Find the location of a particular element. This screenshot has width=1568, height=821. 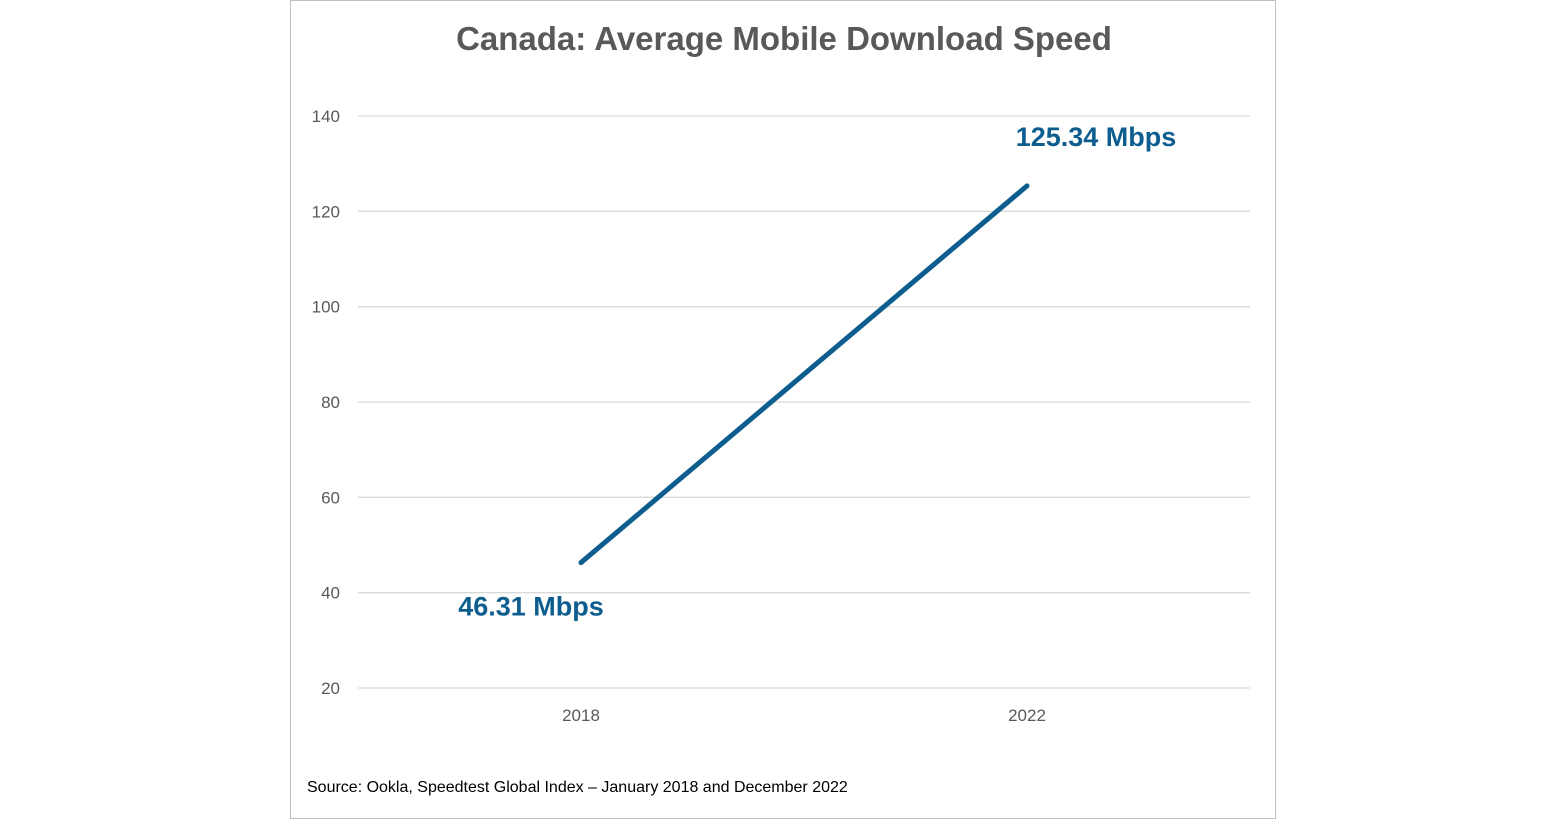

data-label: 125.34 Mbps is located at coordinates (1096, 137).